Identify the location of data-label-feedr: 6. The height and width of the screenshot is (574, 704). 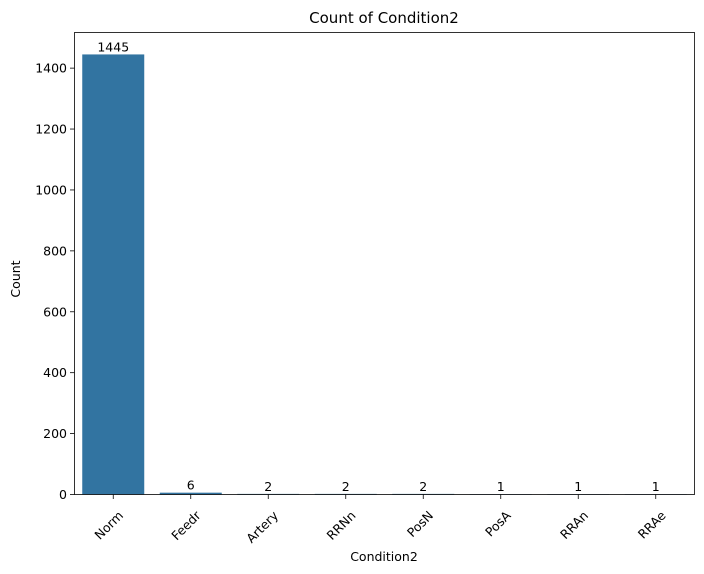
(191, 485).